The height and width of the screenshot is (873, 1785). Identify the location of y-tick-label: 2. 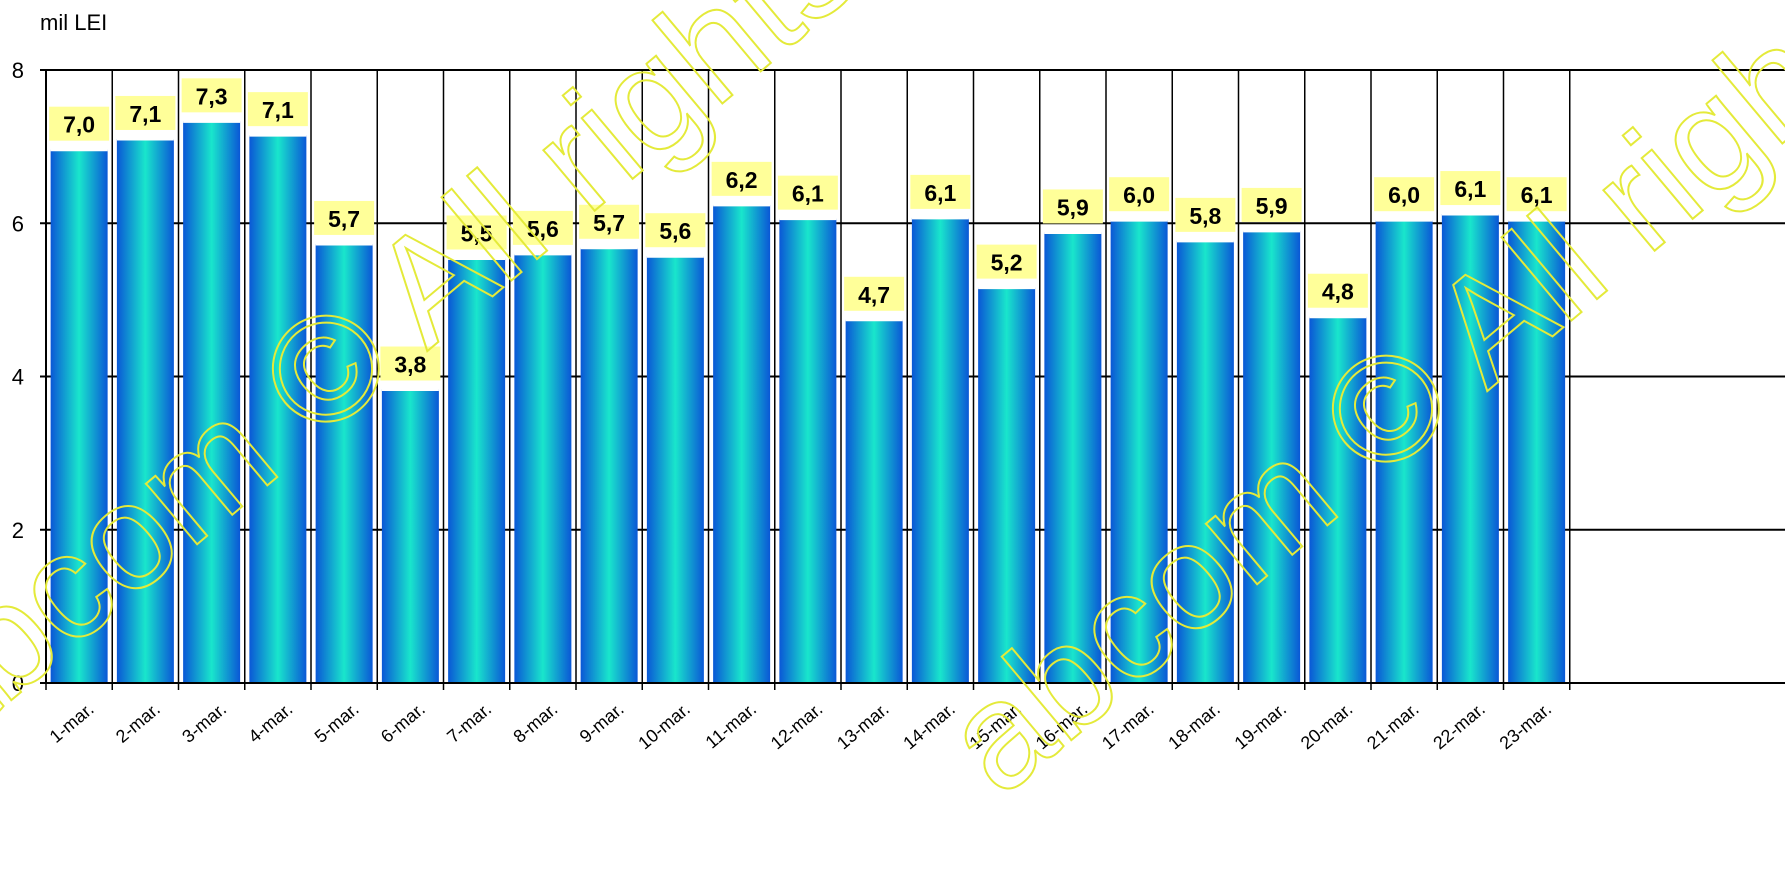
(18, 530).